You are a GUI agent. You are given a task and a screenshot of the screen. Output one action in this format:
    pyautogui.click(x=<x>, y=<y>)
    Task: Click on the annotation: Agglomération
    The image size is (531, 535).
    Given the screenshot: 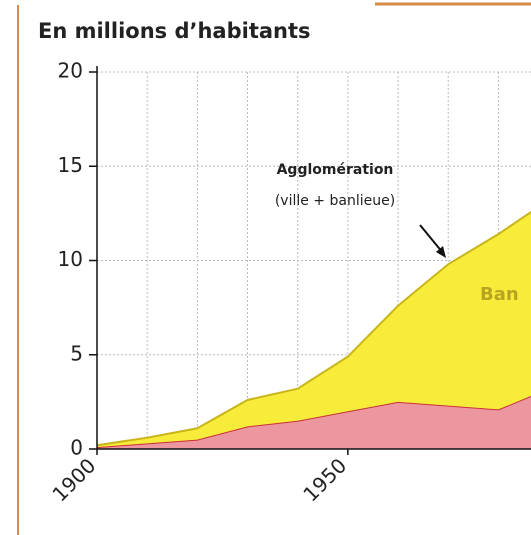 What is the action you would take?
    pyautogui.click(x=335, y=170)
    